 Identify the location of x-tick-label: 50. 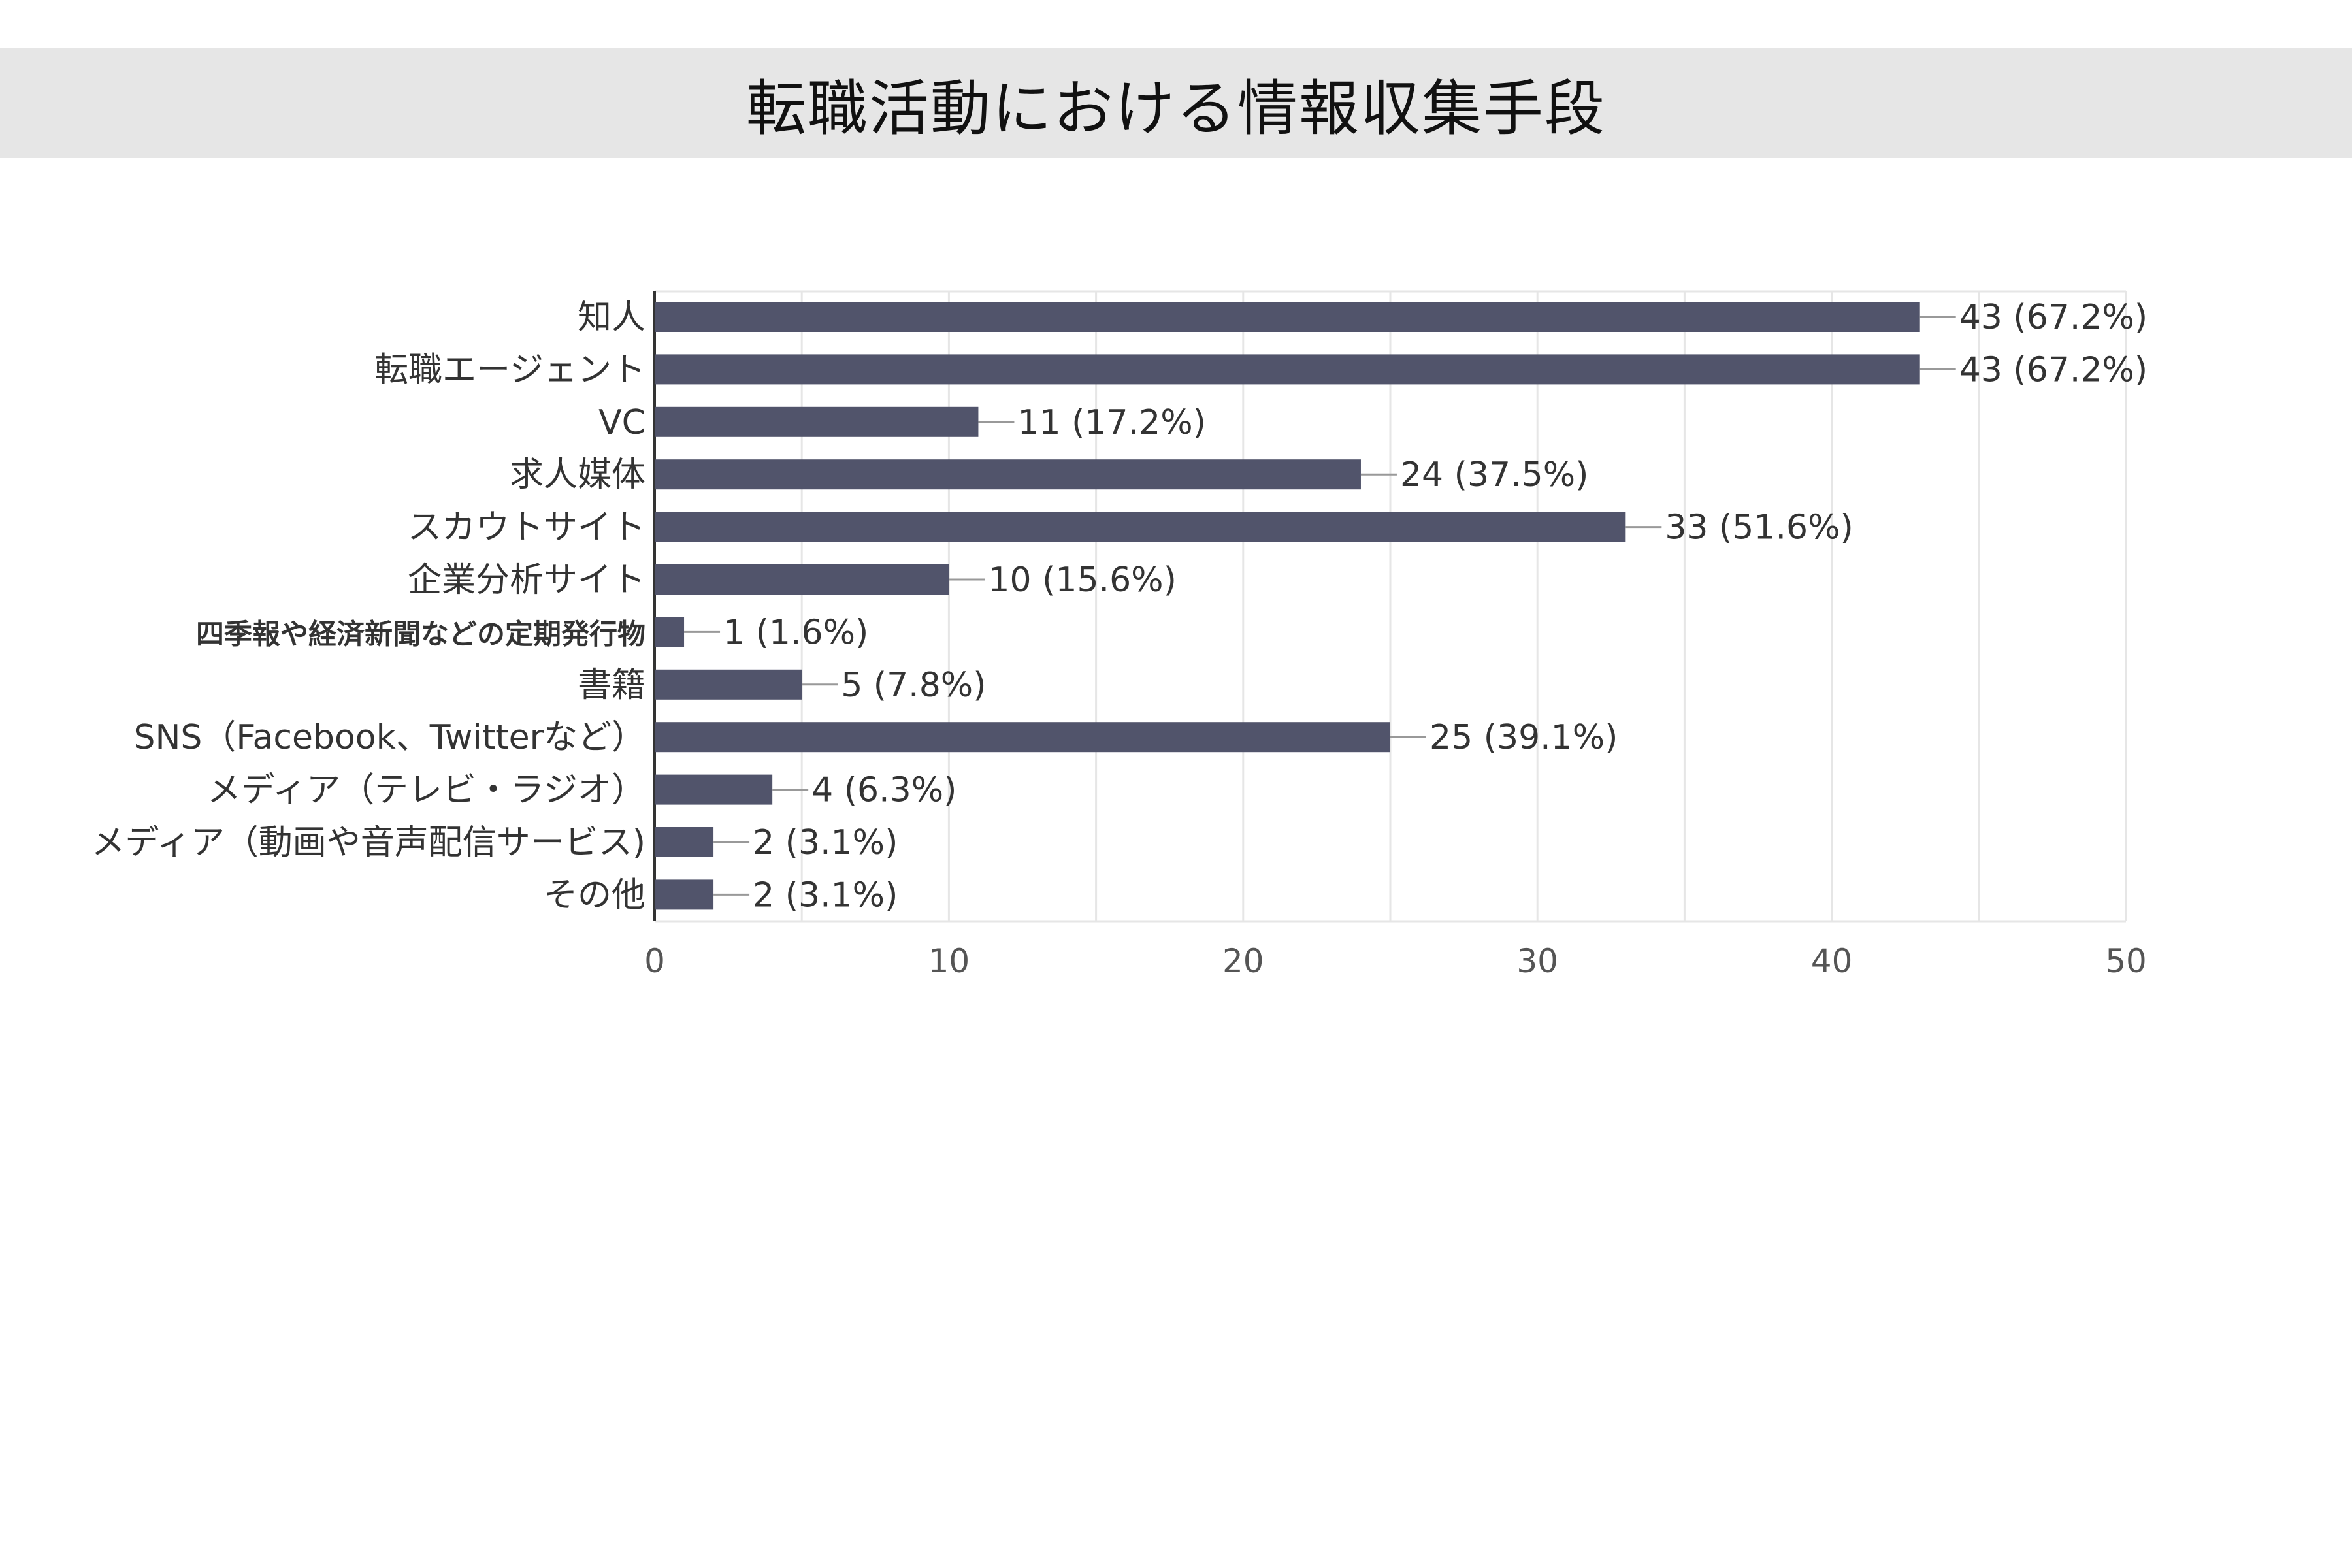
(2126, 961).